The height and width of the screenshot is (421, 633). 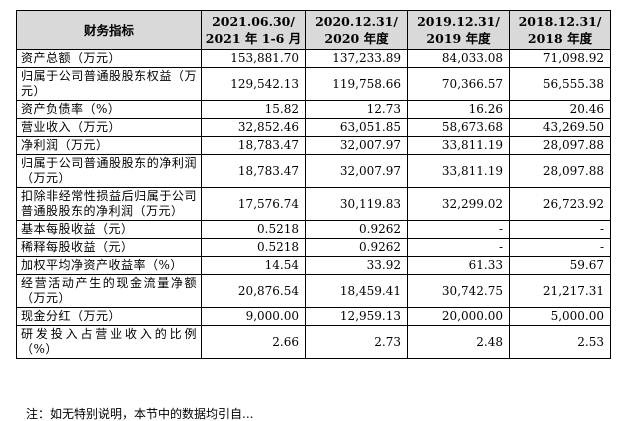 What do you see at coordinates (560, 30) in the screenshot?
I see `header-2018: 2018.12.31/ 2018 年度` at bounding box center [560, 30].